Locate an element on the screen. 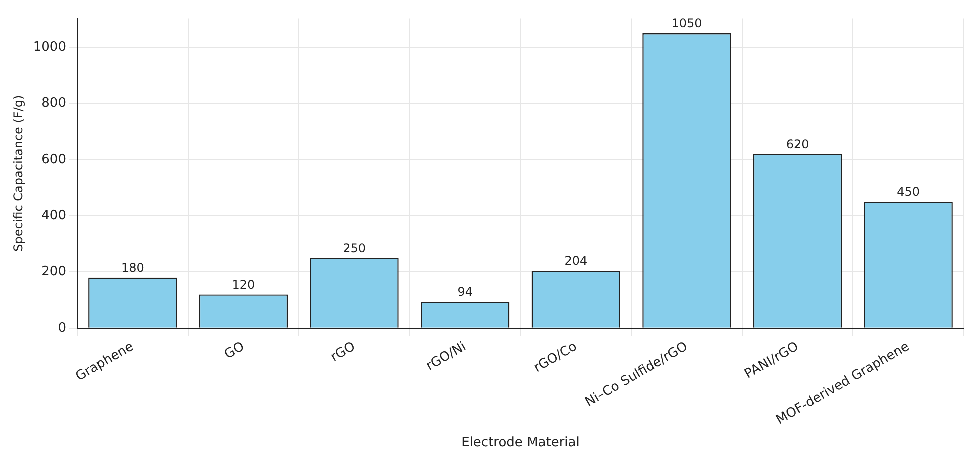  data-label: 450 is located at coordinates (908, 192).